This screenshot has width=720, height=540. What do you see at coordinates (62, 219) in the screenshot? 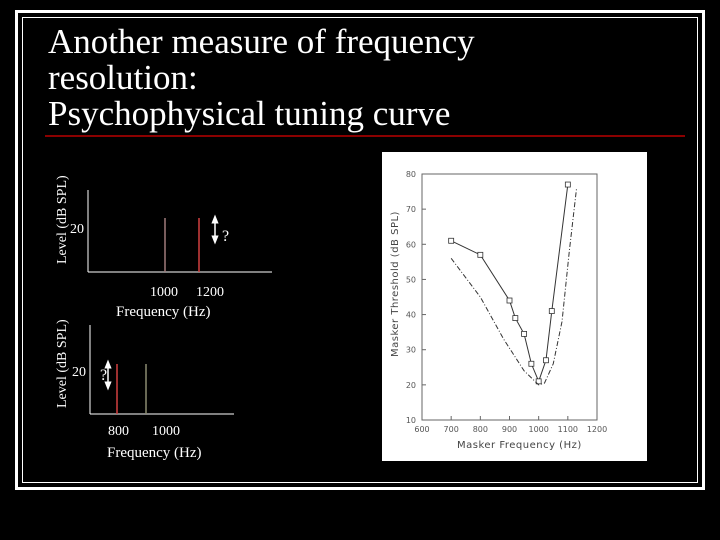
I see `top-ylabel: Level (dB SPL)` at bounding box center [62, 219].